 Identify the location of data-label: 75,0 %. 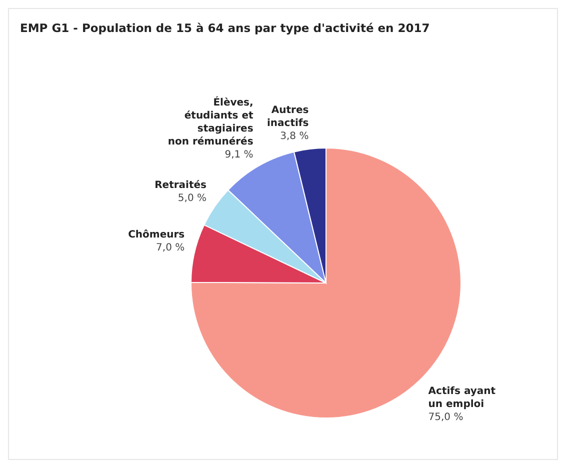
(446, 417).